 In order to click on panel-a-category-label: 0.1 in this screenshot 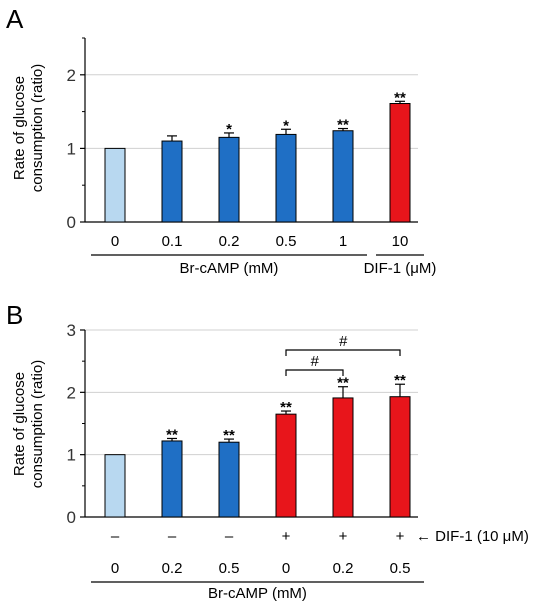, I will do `click(172, 241)`.